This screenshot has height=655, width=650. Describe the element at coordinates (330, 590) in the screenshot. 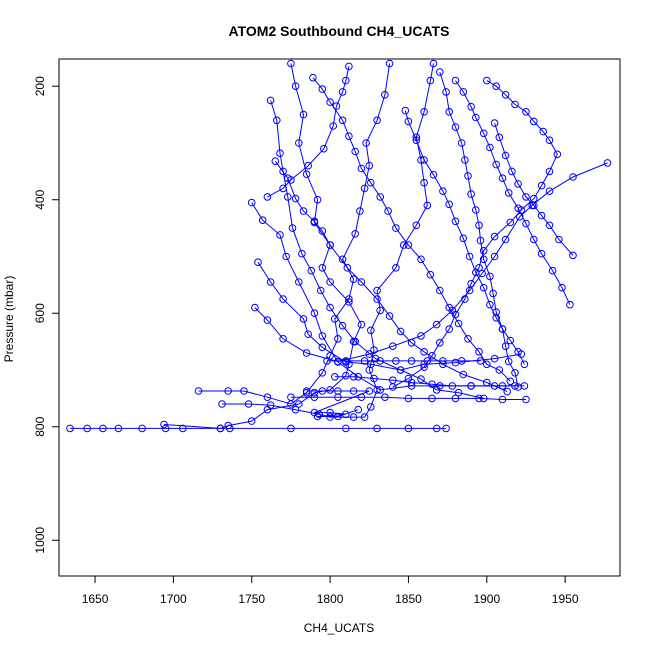

I see `x-axis: 1650 1700 1750 1800 1850 1900 1950` at that location.